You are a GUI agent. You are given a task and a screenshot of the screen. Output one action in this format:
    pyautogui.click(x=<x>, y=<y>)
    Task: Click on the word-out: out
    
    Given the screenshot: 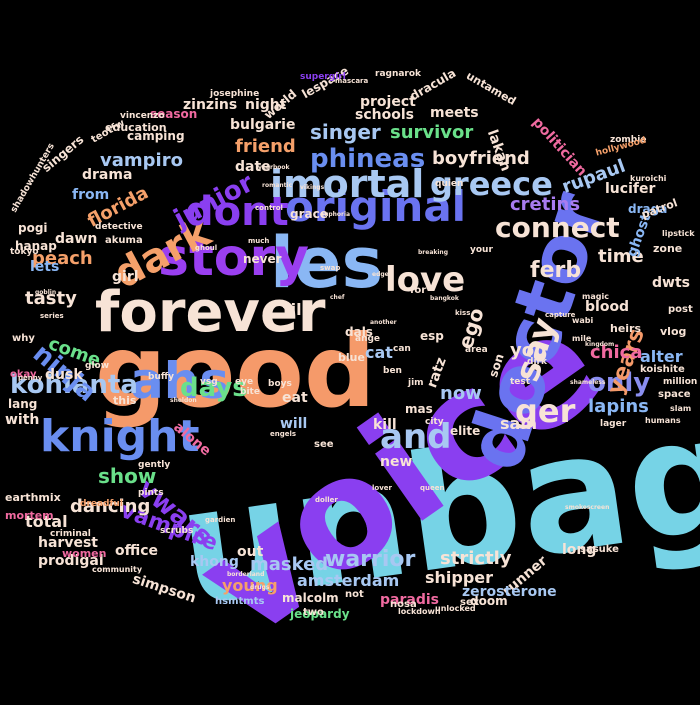 What is the action you would take?
    pyautogui.click(x=250, y=552)
    